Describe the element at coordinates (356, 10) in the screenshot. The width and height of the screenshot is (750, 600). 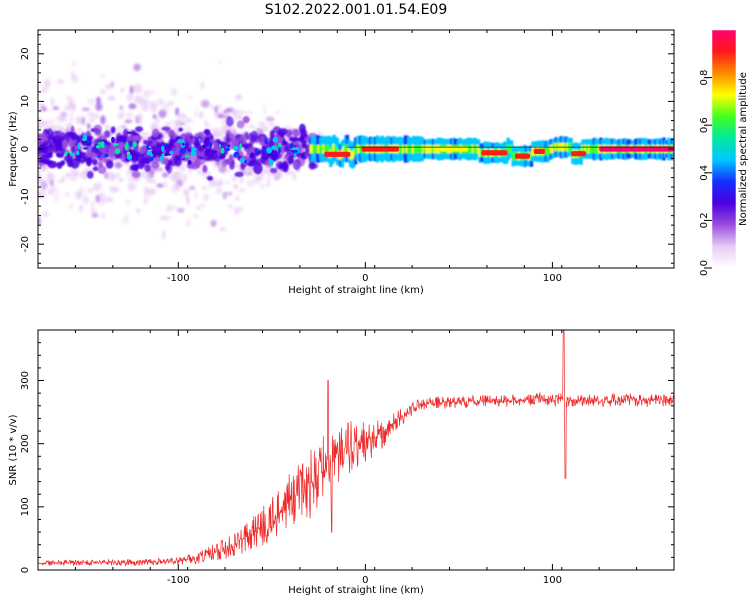
I see `figure-title: S102.2022.001.01.54.E09` at that location.